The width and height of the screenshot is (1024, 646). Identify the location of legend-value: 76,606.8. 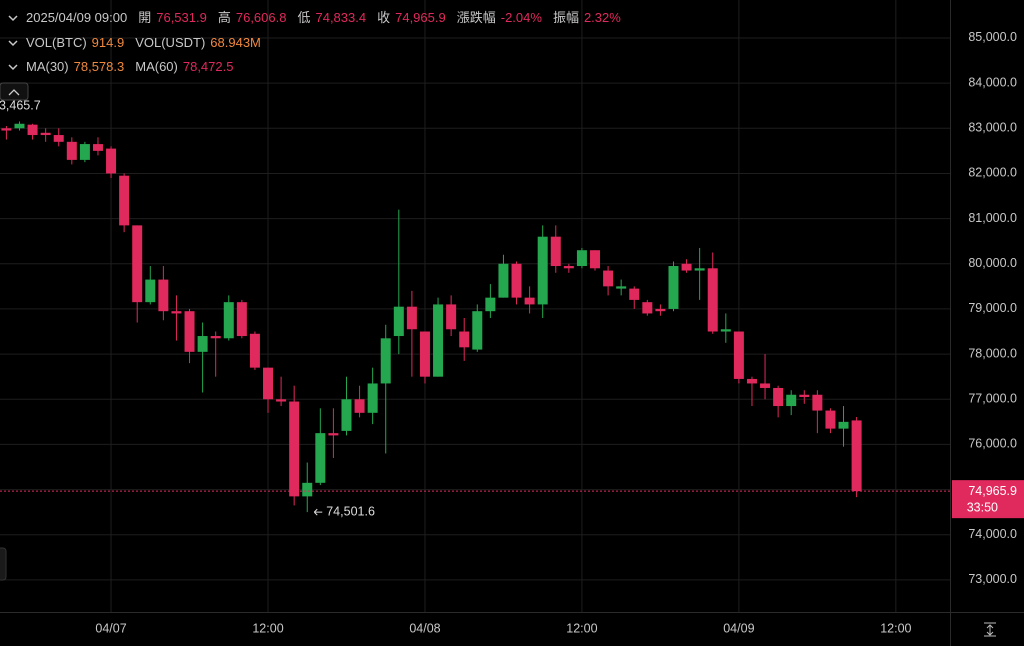
(261, 17).